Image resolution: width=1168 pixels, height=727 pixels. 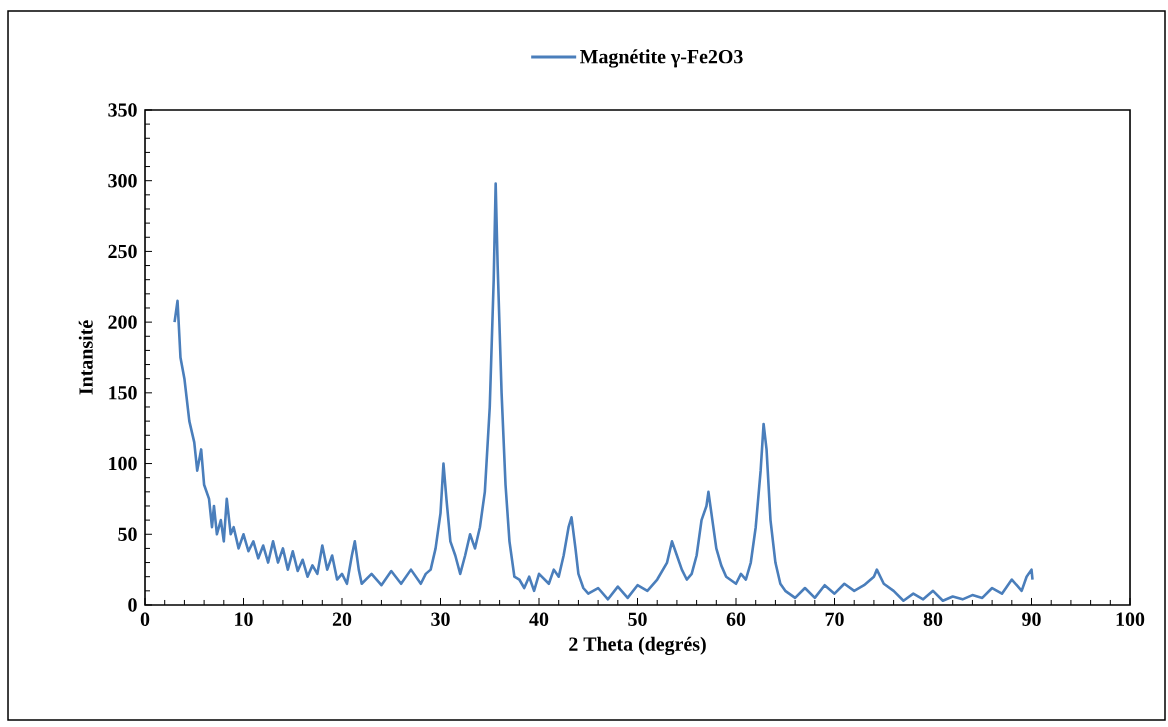 I want to click on y-tick-label: 50, so click(x=127, y=534).